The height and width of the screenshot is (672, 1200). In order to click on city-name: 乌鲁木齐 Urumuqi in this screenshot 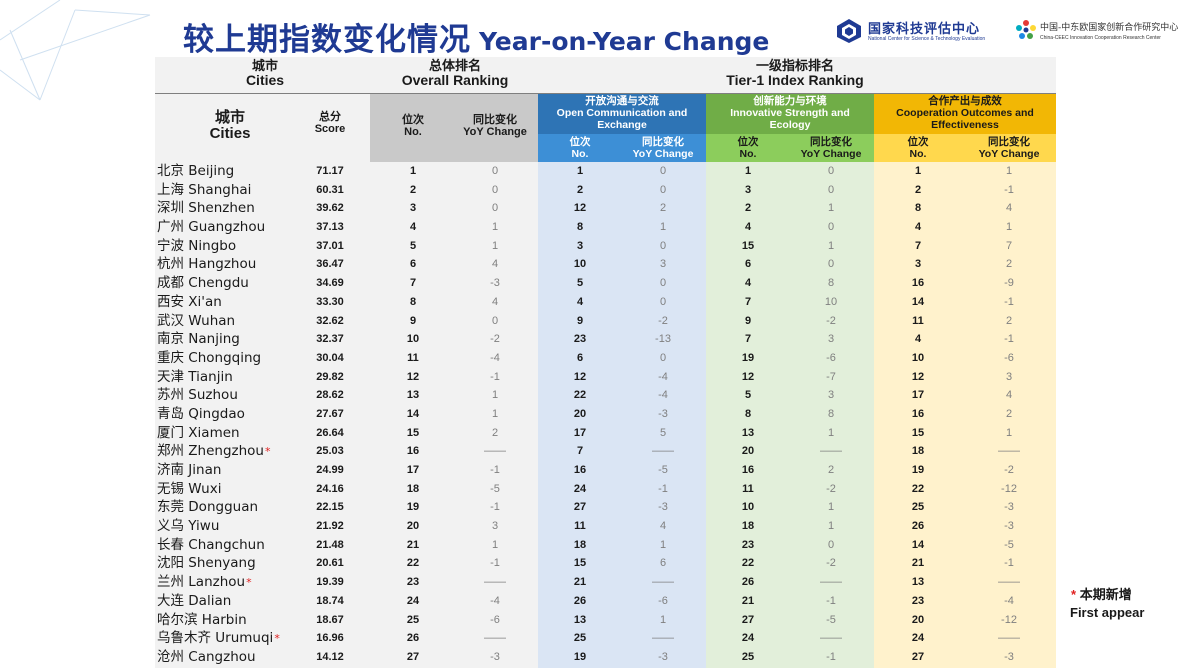, I will do `click(215, 638)`.